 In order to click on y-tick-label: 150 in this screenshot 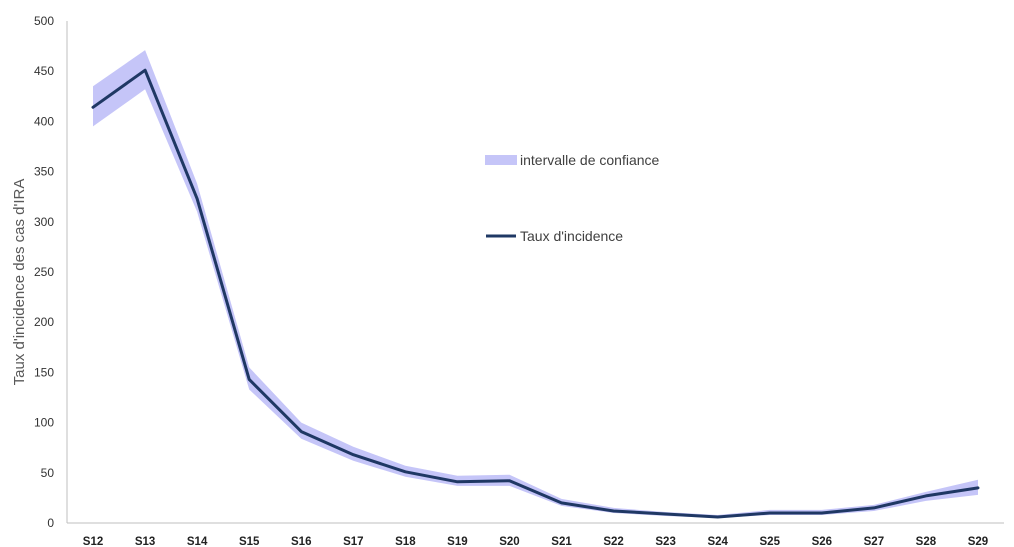, I will do `click(44, 372)`.